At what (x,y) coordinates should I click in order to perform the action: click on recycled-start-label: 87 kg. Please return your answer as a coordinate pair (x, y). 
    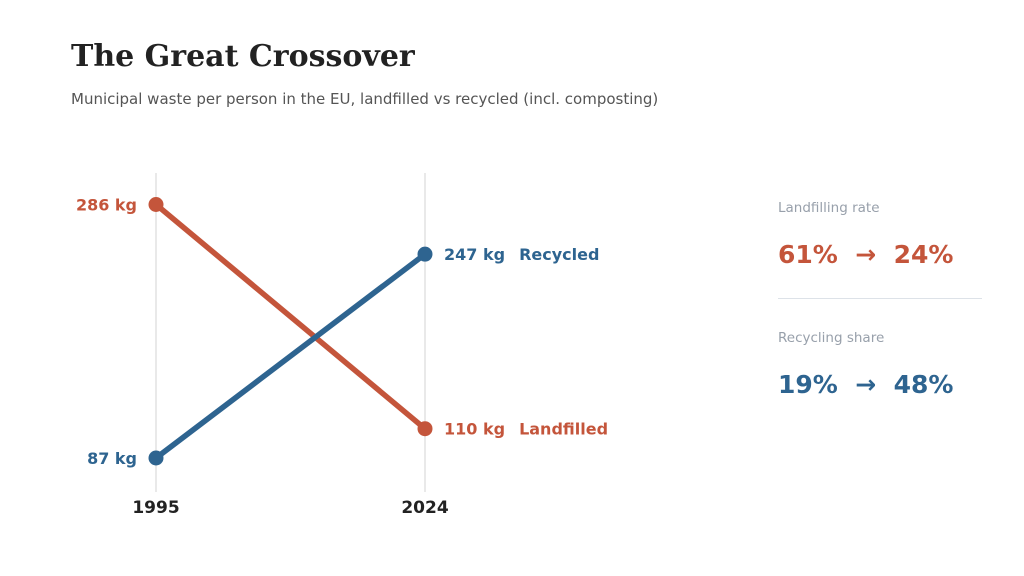
    Looking at the image, I should click on (112, 458).